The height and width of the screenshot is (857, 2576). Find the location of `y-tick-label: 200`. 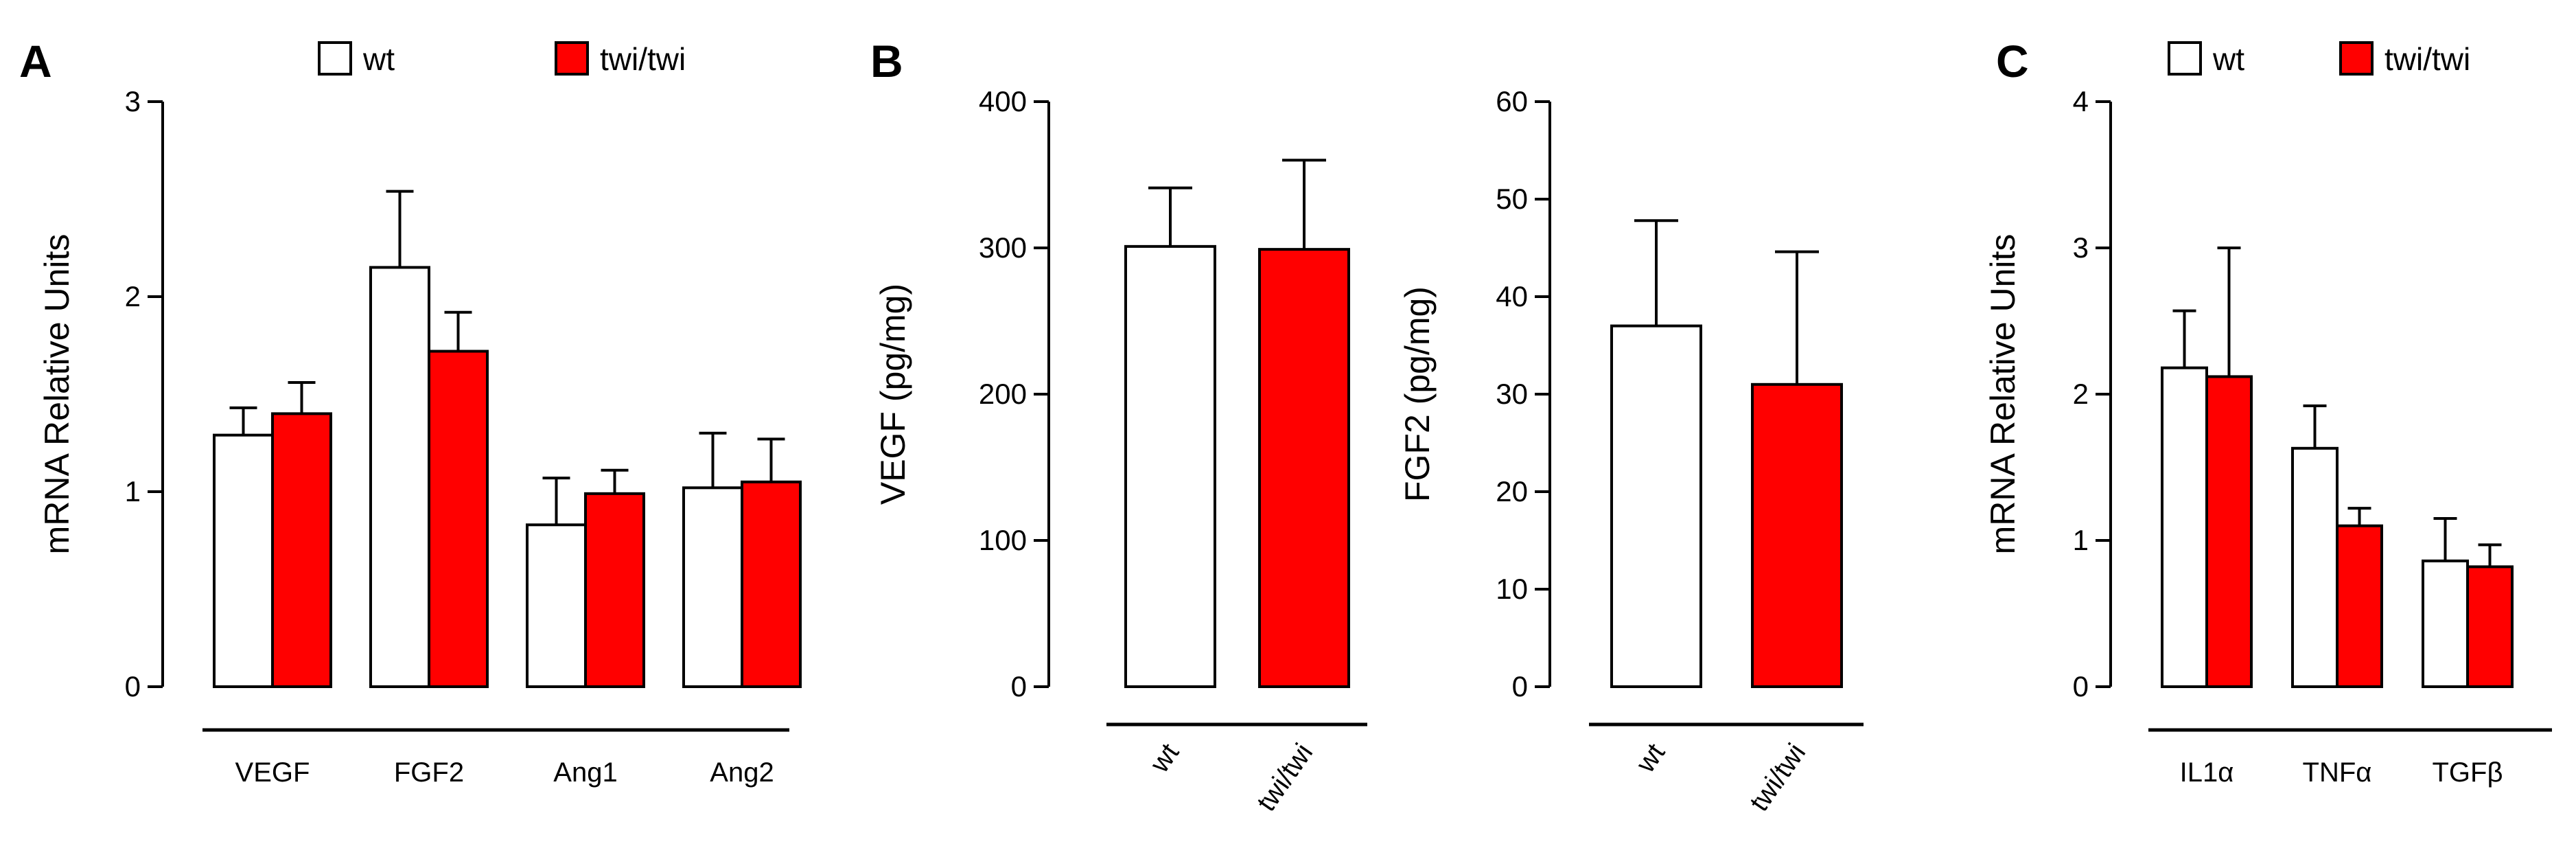

y-tick-label: 200 is located at coordinates (1003, 394).